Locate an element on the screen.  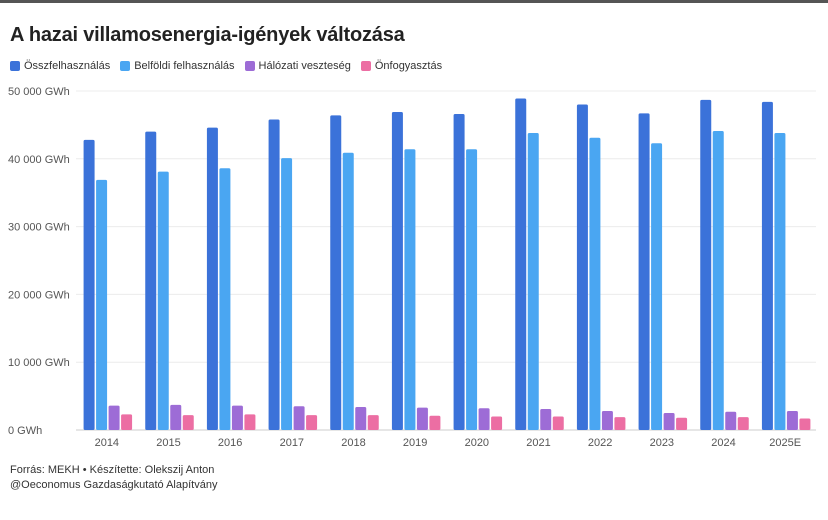
credit-note: @Oeconomus Gazdaságkutató Alapítvány is located at coordinates (114, 485).